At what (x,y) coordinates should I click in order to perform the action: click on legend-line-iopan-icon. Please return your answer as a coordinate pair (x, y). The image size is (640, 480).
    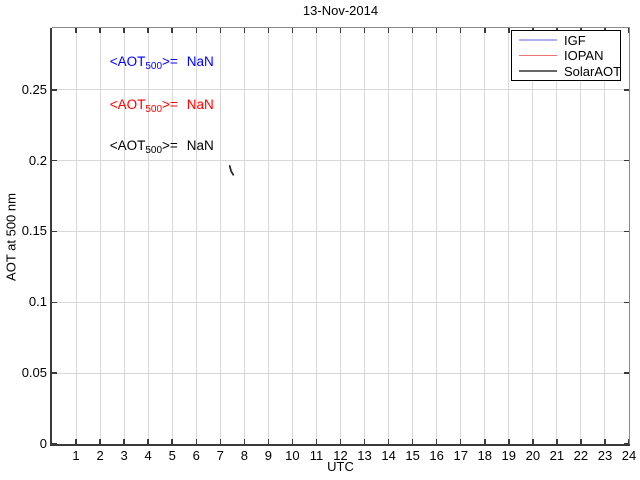
    Looking at the image, I should click on (538, 55).